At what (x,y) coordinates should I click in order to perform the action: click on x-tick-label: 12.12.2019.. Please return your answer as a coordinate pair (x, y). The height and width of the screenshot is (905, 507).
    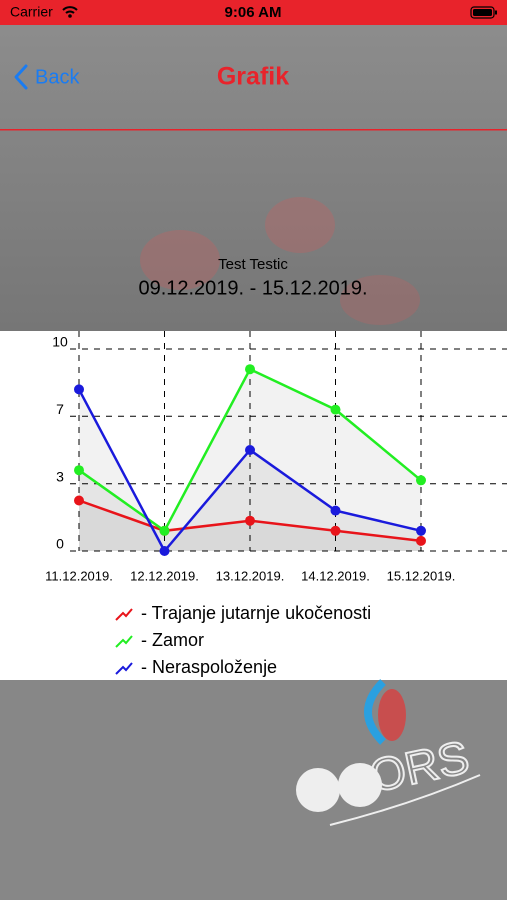
    Looking at the image, I should click on (164, 575).